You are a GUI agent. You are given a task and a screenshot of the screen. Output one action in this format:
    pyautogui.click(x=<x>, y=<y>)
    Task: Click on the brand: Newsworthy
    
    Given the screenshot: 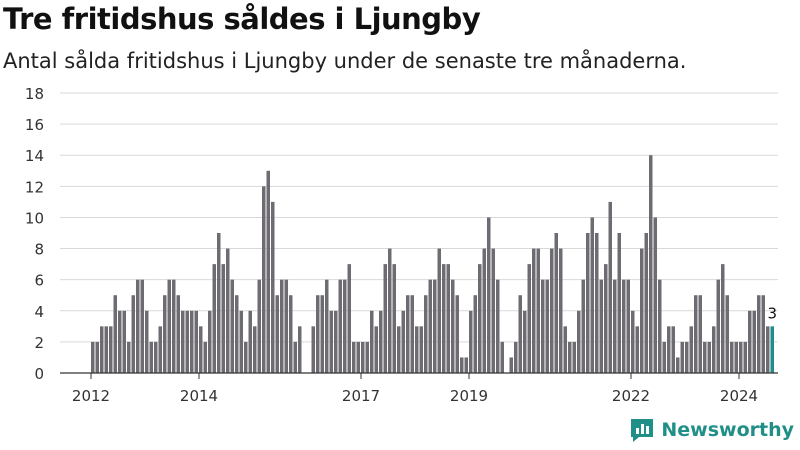 What is the action you would take?
    pyautogui.click(x=711, y=430)
    